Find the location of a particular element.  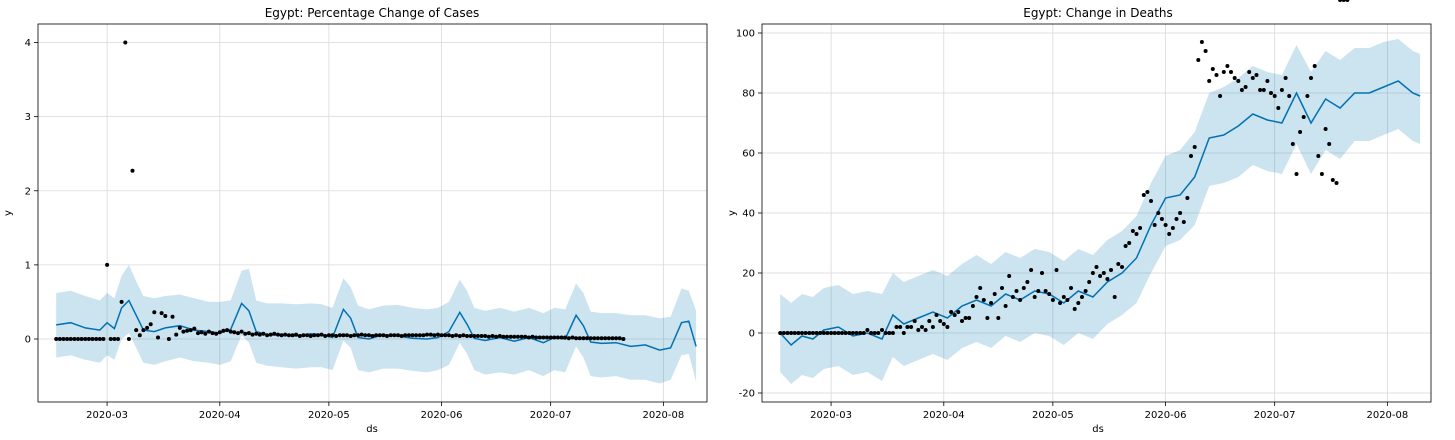

y-tick-label: 20 is located at coordinates (748, 274).